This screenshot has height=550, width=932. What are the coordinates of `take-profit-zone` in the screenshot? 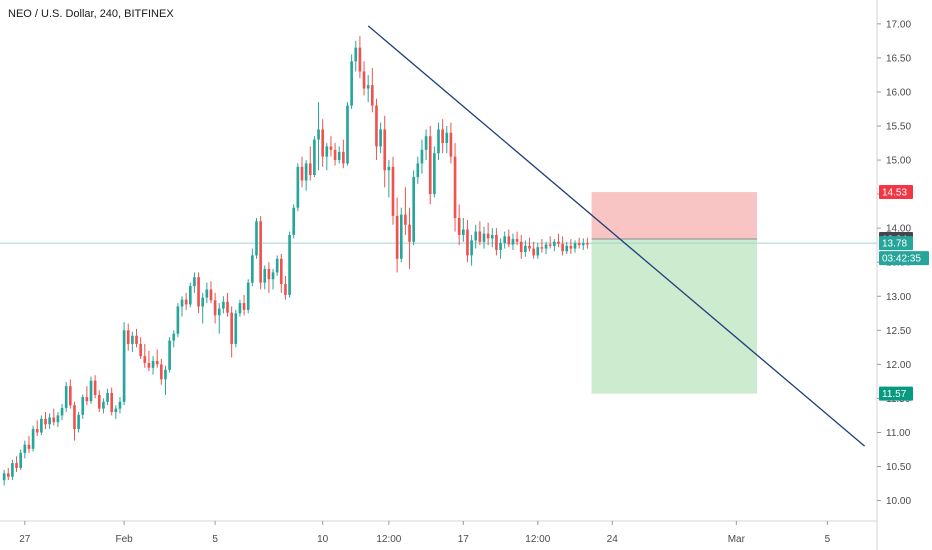 It's located at (674, 316).